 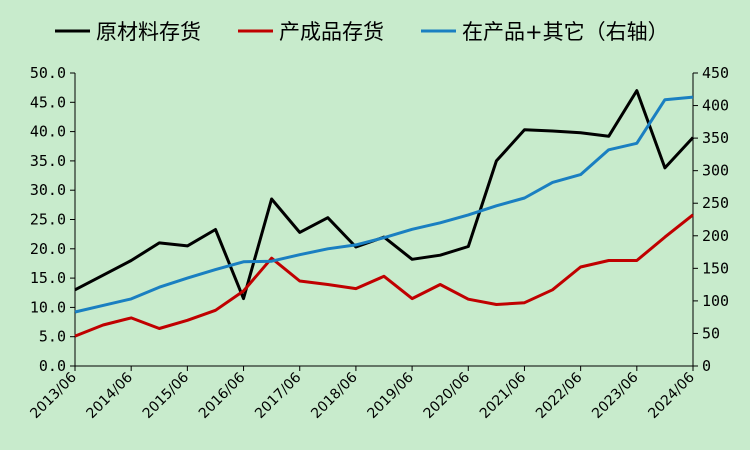 What do you see at coordinates (715, 236) in the screenshot?
I see `right-tick-label: 200` at bounding box center [715, 236].